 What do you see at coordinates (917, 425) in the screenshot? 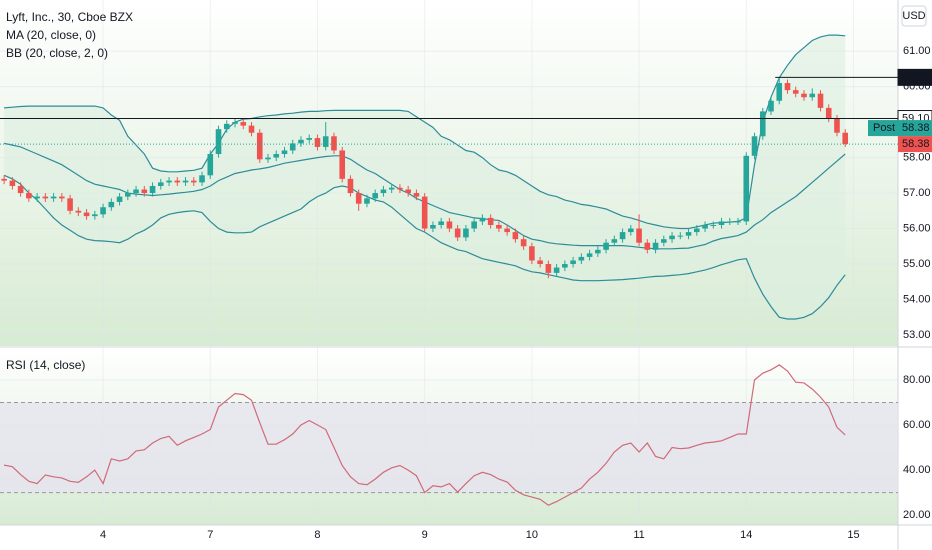
I see `y-tick-label: 60.00` at bounding box center [917, 425].